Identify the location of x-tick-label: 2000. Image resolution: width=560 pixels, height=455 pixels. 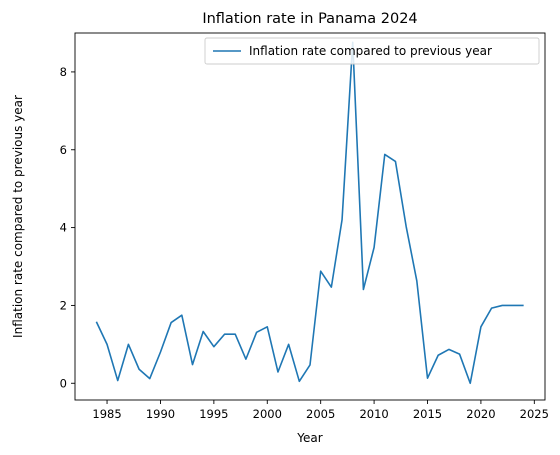
(267, 414).